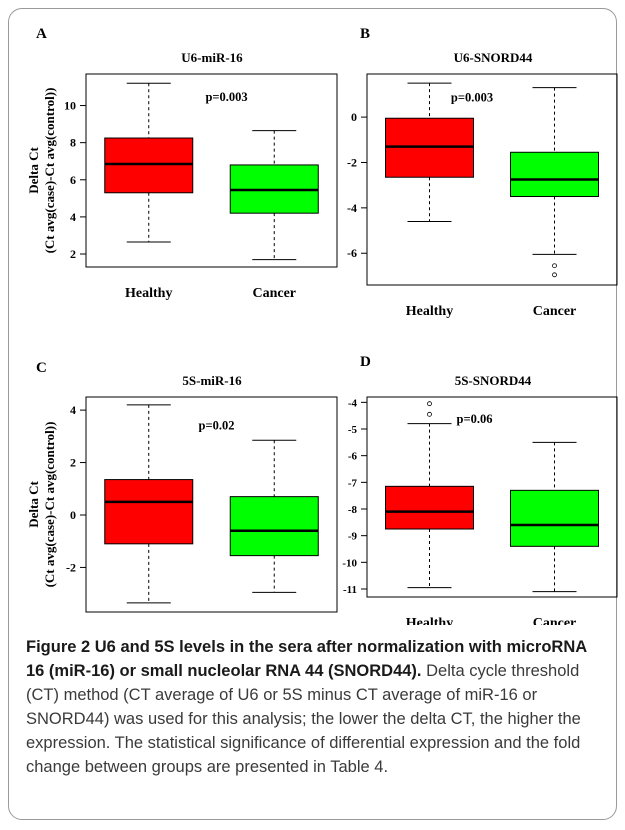 Image resolution: width=625 pixels, height=830 pixels. I want to click on y-tick-label: -5, so click(353, 430).